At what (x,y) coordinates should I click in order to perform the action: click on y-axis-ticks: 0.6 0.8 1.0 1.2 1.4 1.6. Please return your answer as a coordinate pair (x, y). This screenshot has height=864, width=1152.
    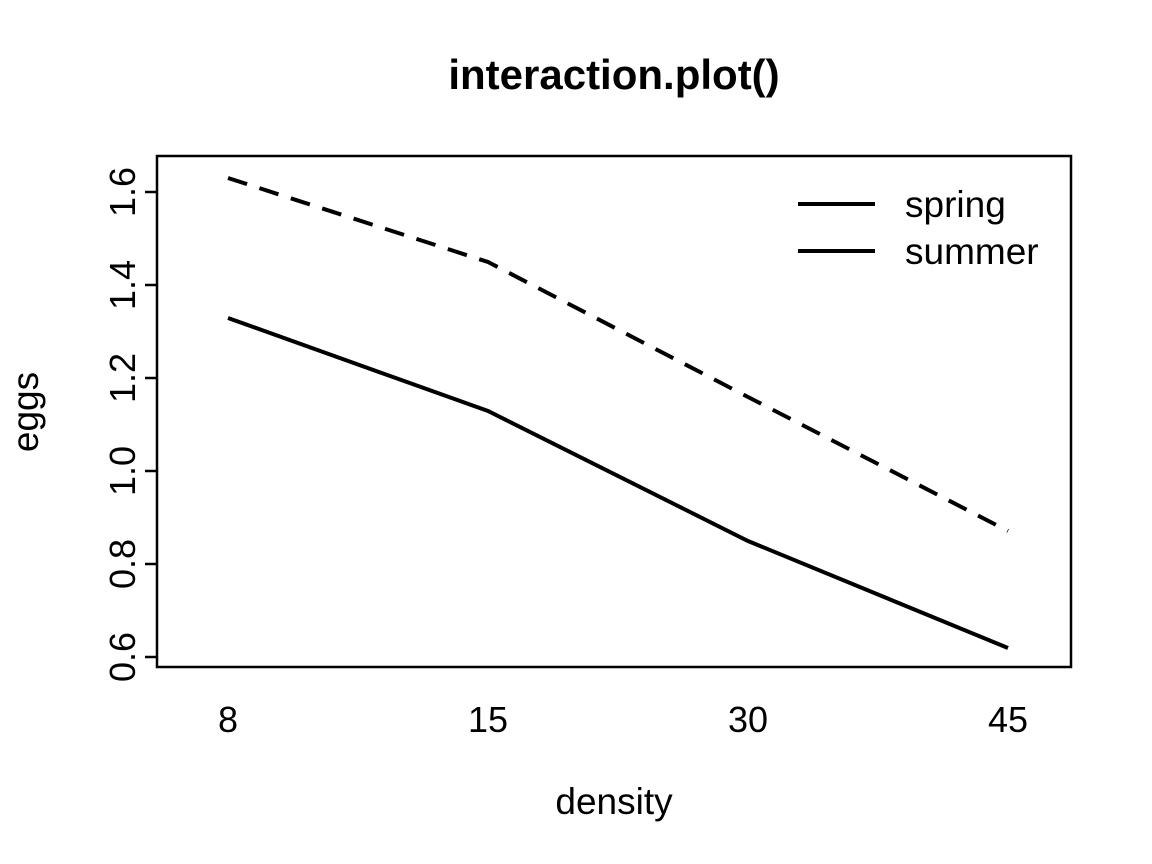
    Looking at the image, I should click on (129, 424).